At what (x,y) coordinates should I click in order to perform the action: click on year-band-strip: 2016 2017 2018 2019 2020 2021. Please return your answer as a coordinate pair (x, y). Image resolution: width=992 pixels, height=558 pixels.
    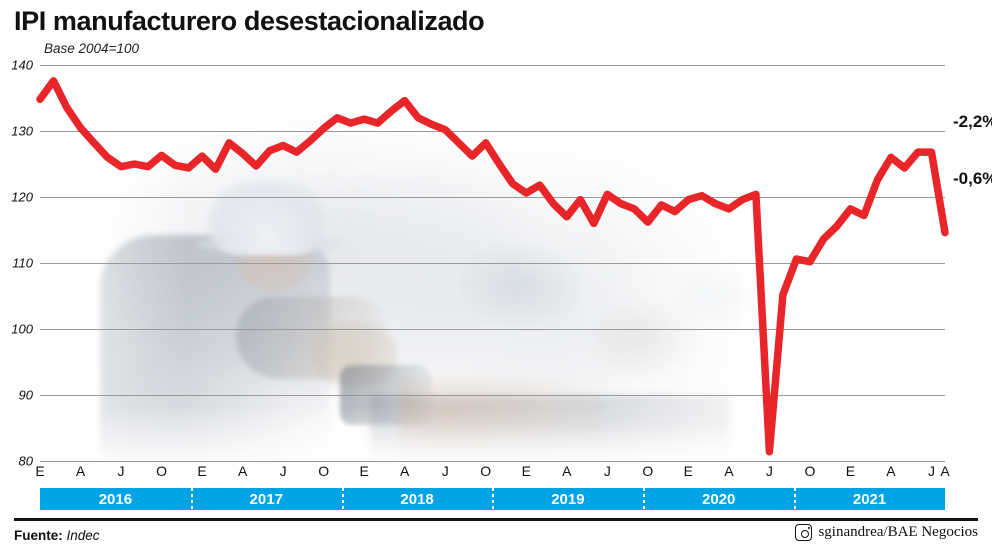
    Looking at the image, I should click on (492, 499).